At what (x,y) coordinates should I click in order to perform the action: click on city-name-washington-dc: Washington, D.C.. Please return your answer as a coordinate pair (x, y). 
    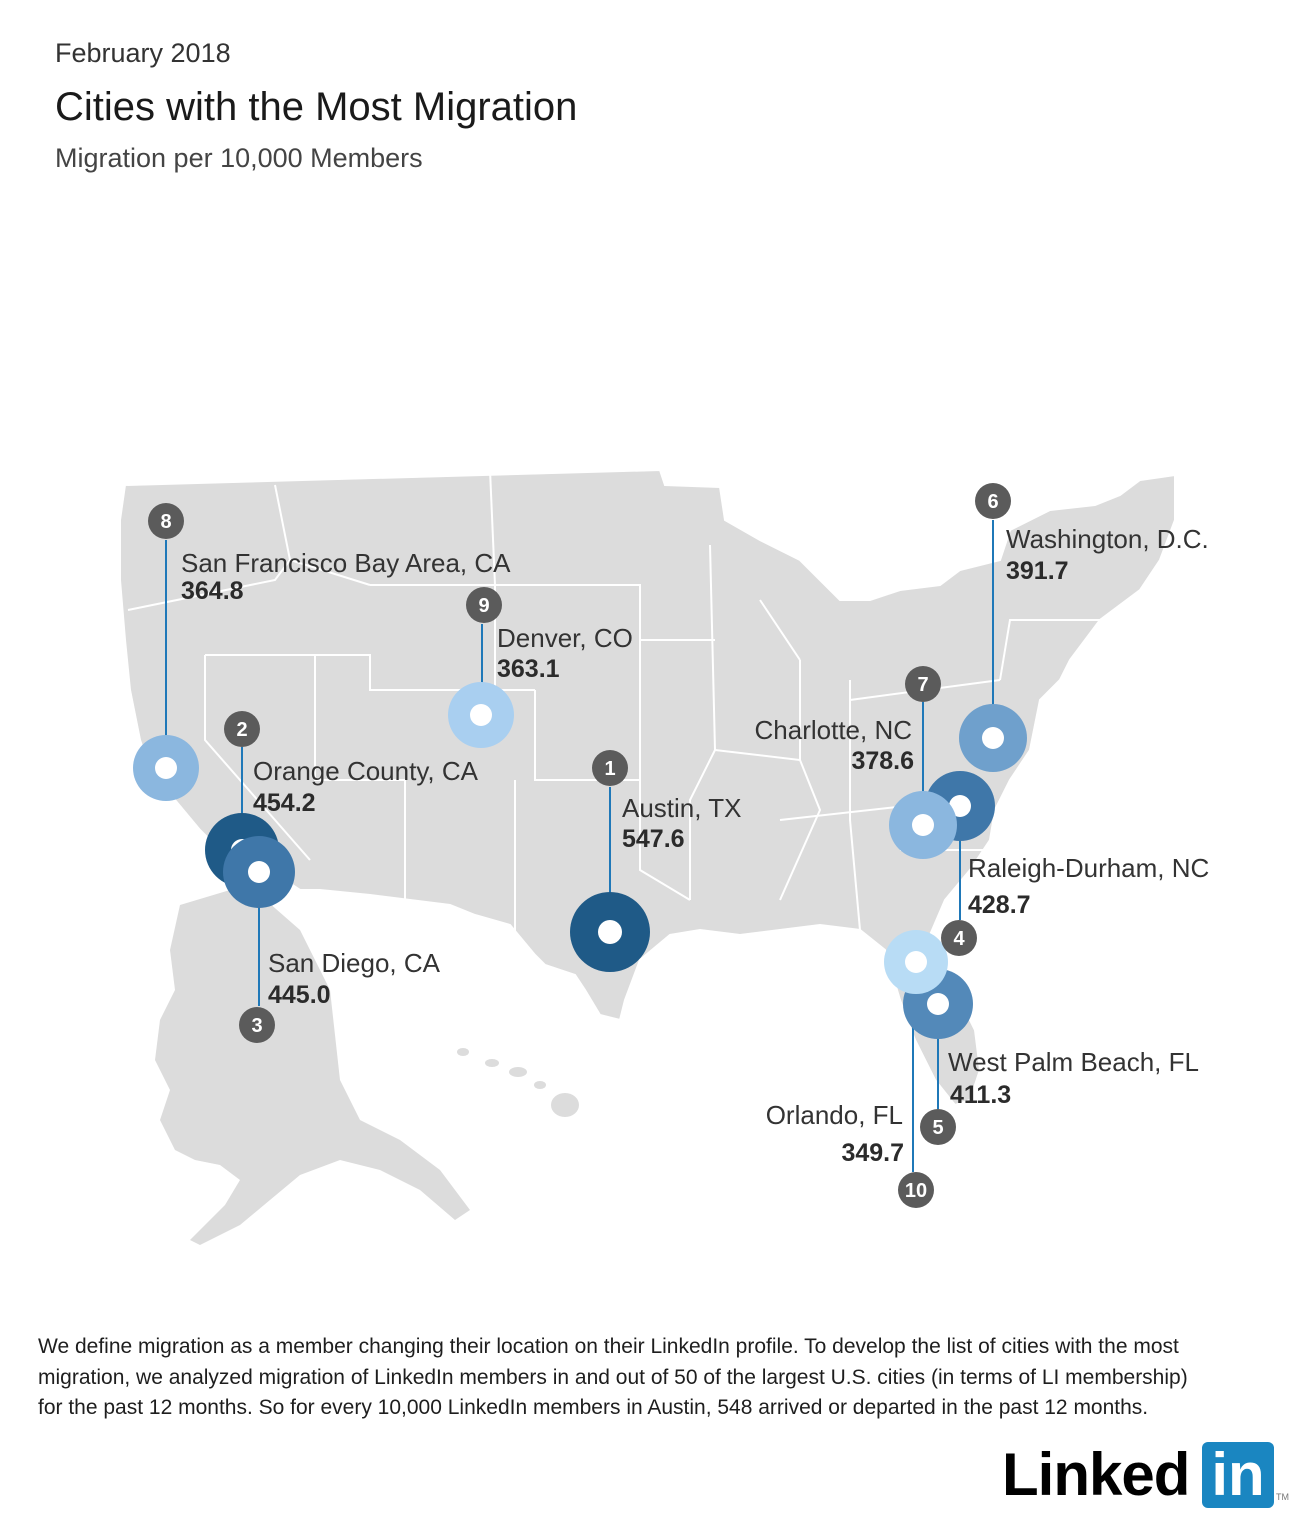
    Looking at the image, I should click on (1107, 539).